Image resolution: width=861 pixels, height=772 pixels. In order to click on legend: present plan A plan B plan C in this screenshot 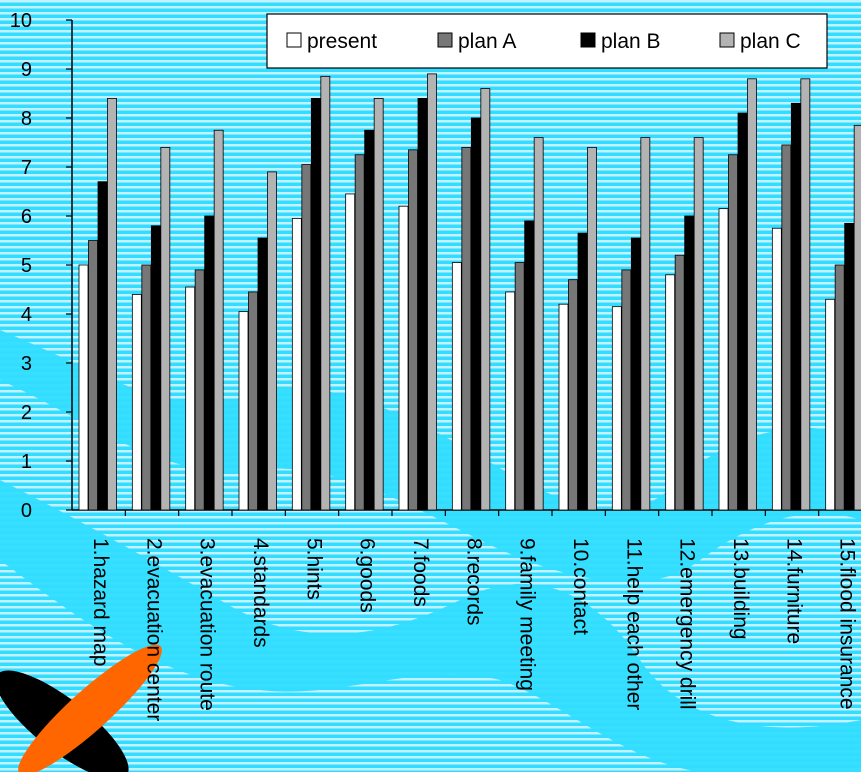, I will do `click(547, 41)`.